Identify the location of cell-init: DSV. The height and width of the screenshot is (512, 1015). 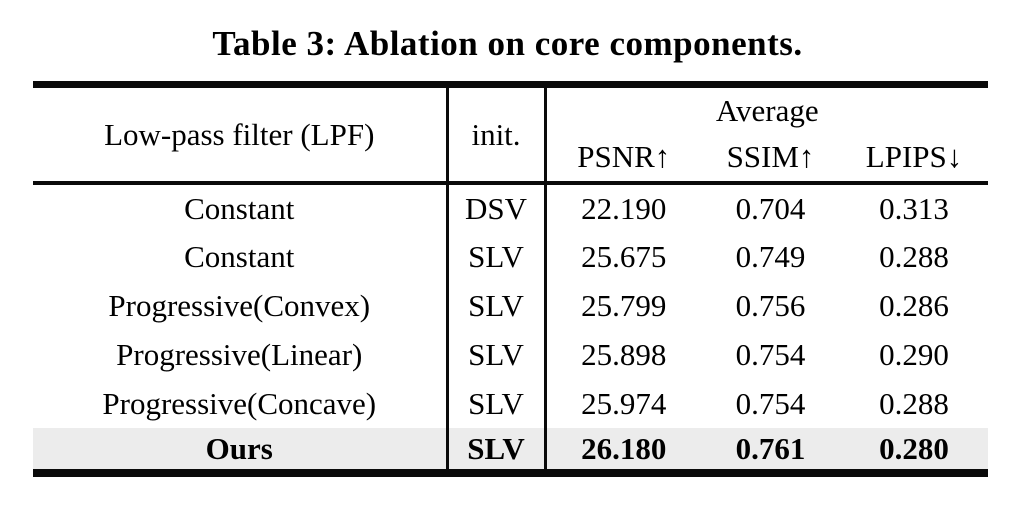
(497, 207).